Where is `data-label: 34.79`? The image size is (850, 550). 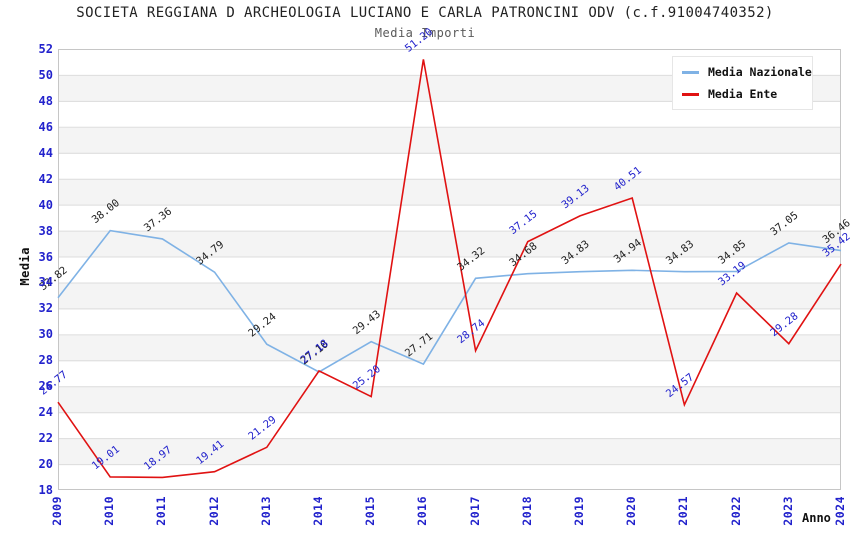 data-label: 34.79 is located at coordinates (210, 253).